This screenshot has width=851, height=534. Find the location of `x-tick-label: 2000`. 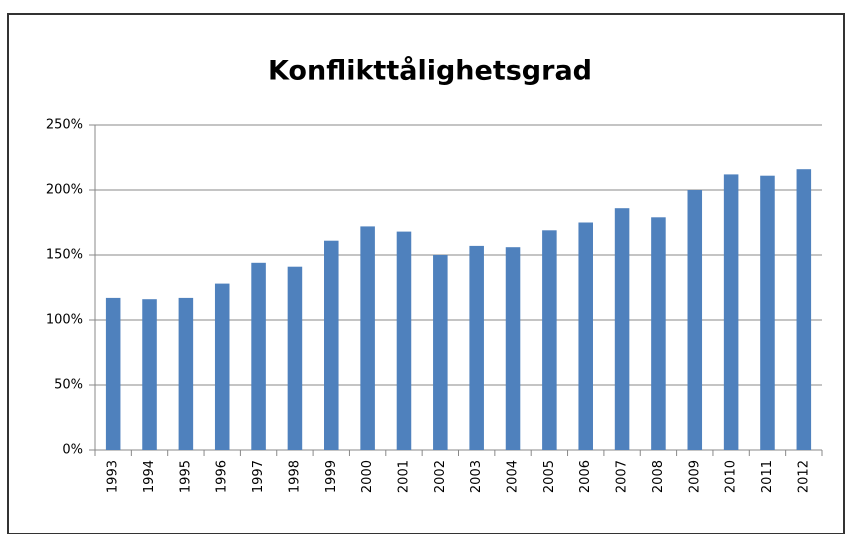

x-tick-label: 2000 is located at coordinates (367, 476).